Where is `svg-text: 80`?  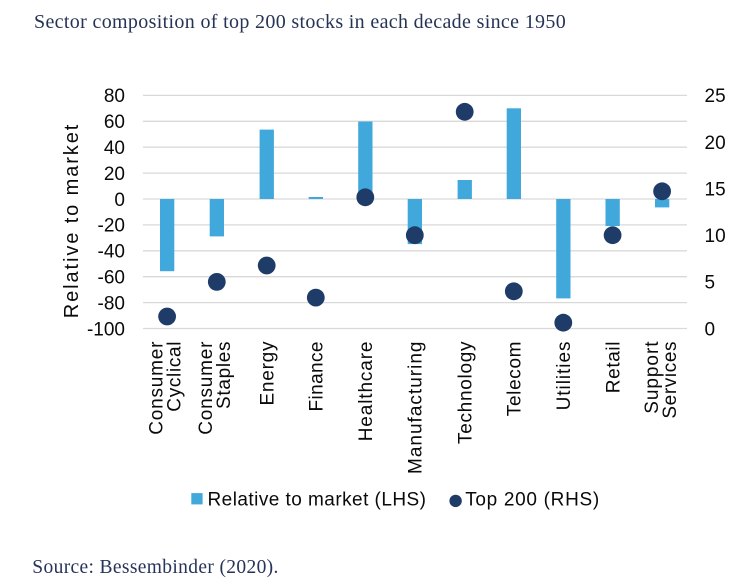 svg-text: 80 is located at coordinates (114, 96).